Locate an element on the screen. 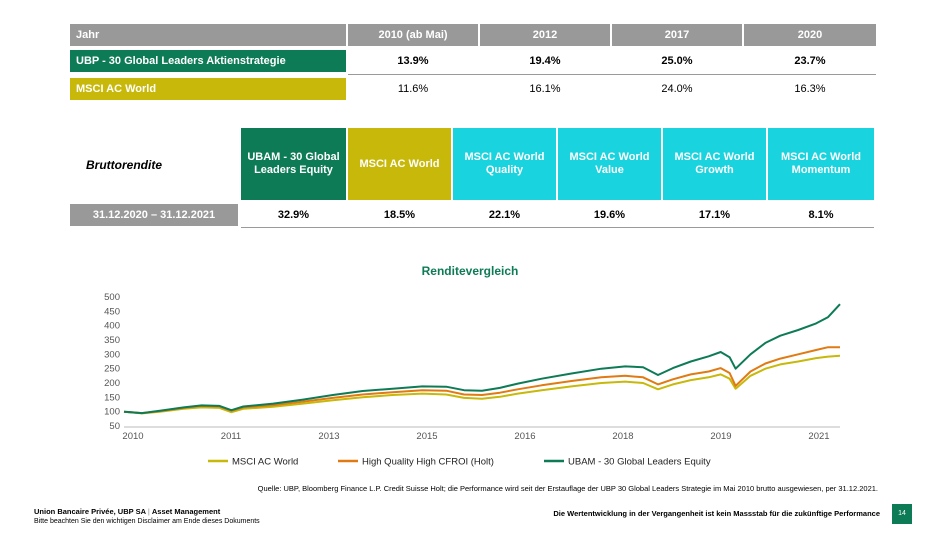 This screenshot has height=537, width=940. table2-value: 17.1% is located at coordinates (714, 215).